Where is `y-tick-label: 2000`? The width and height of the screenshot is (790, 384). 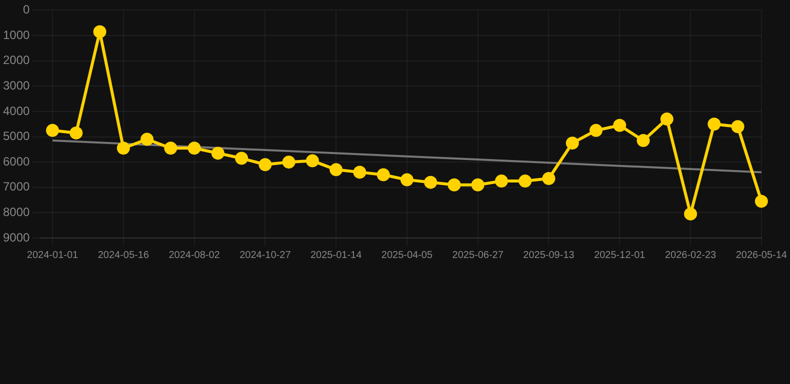
y-tick-label: 2000 is located at coordinates (16, 60).